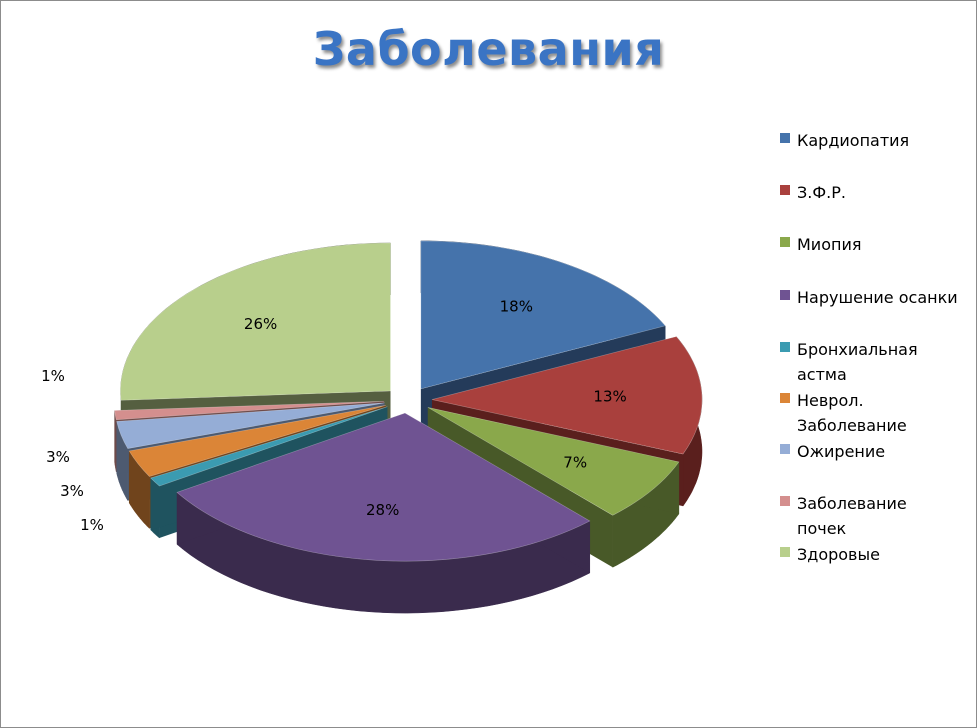  I want to click on pie-slice-label: 7%, so click(575, 462).